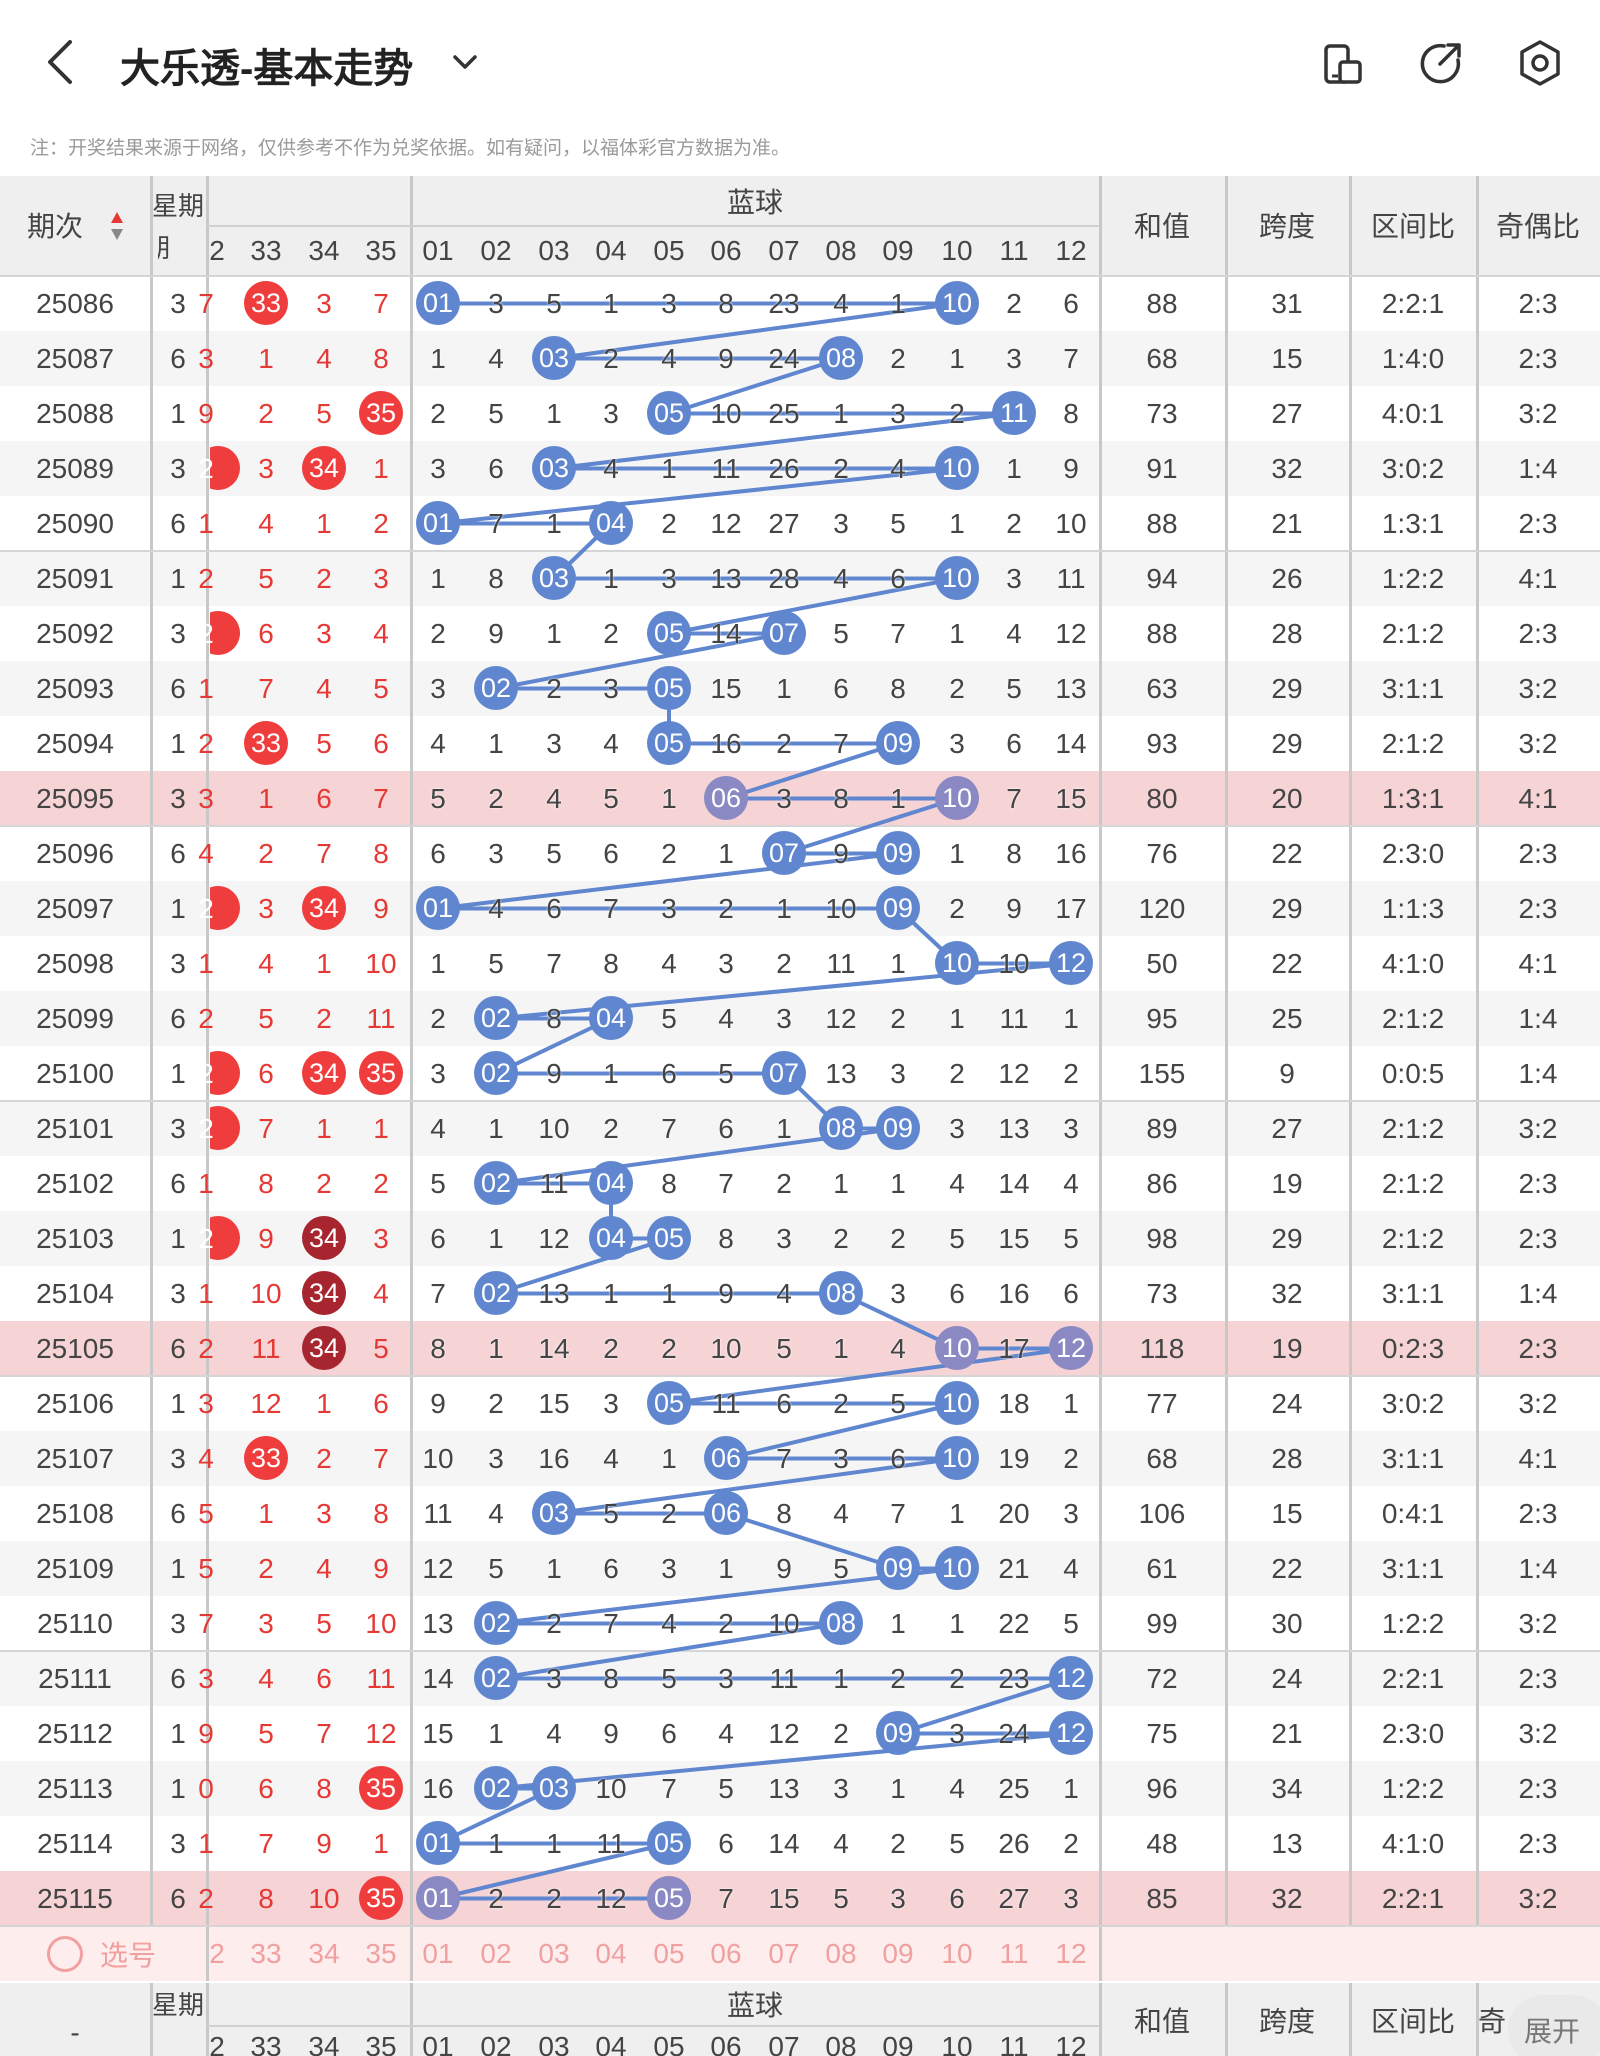  Describe the element at coordinates (784, 1953) in the screenshot. I see `select-blue-number: 07` at that location.